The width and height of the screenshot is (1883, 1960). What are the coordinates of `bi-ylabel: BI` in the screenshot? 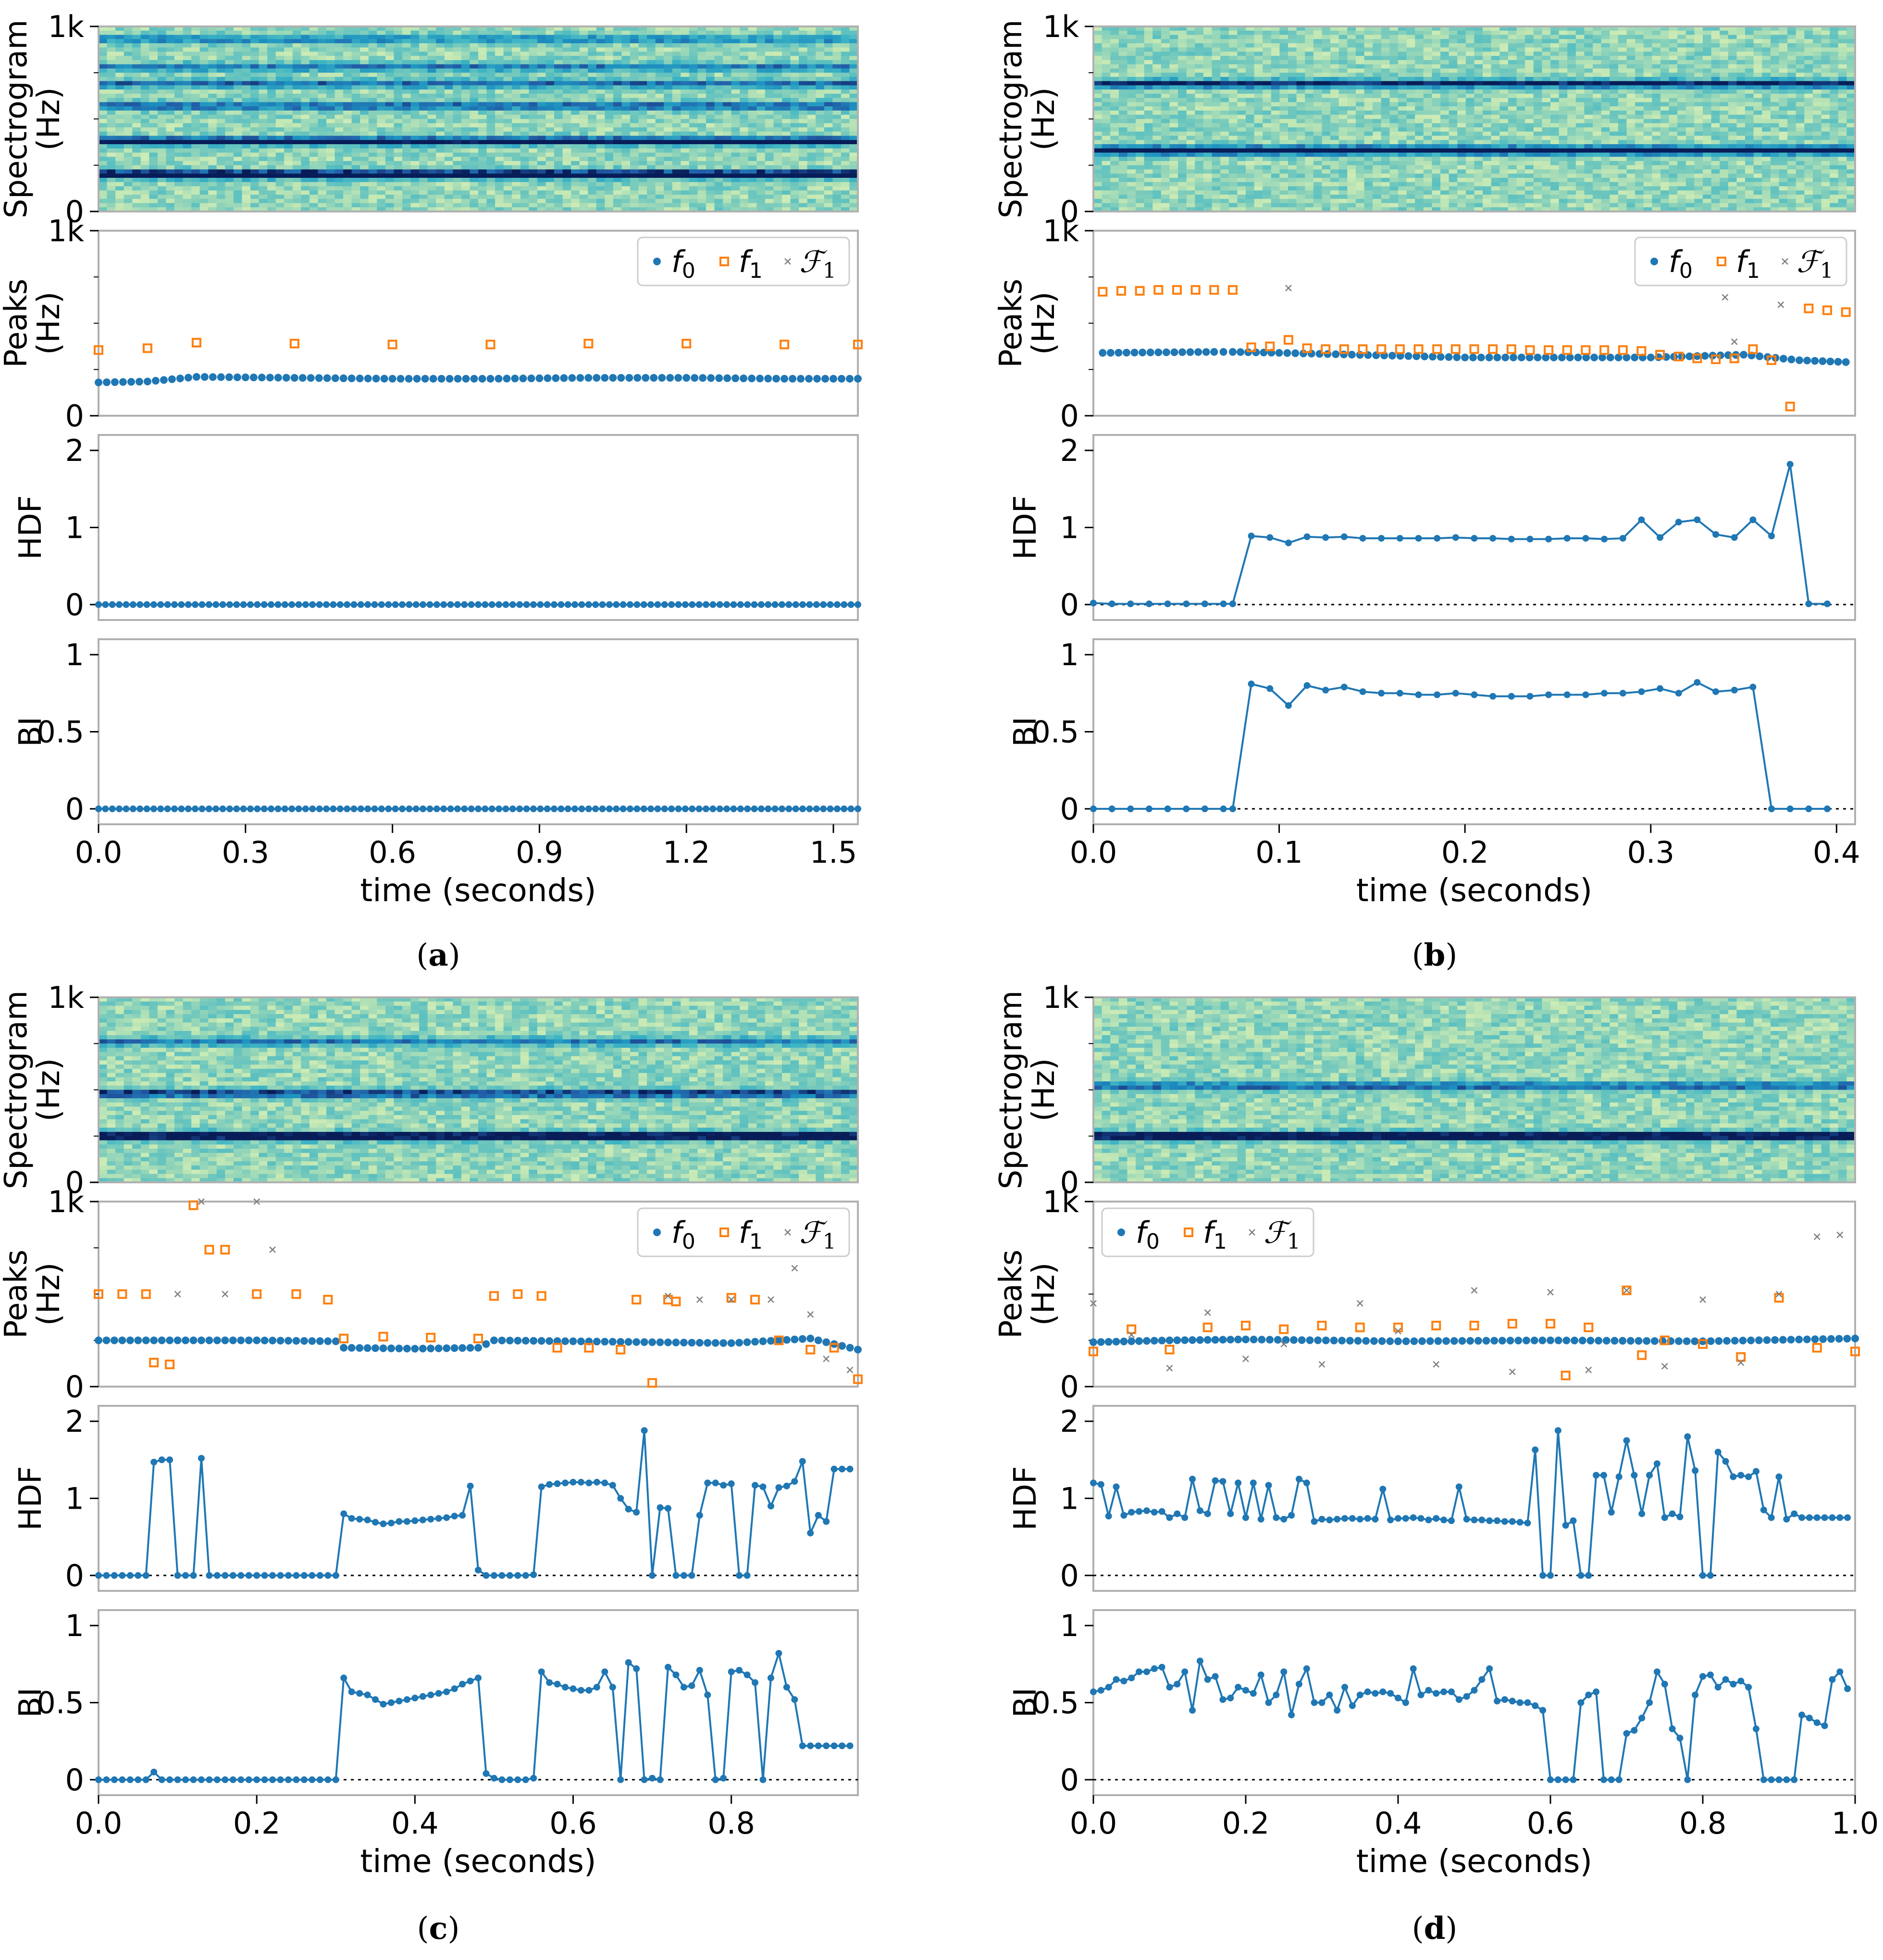 It's located at (31, 732).